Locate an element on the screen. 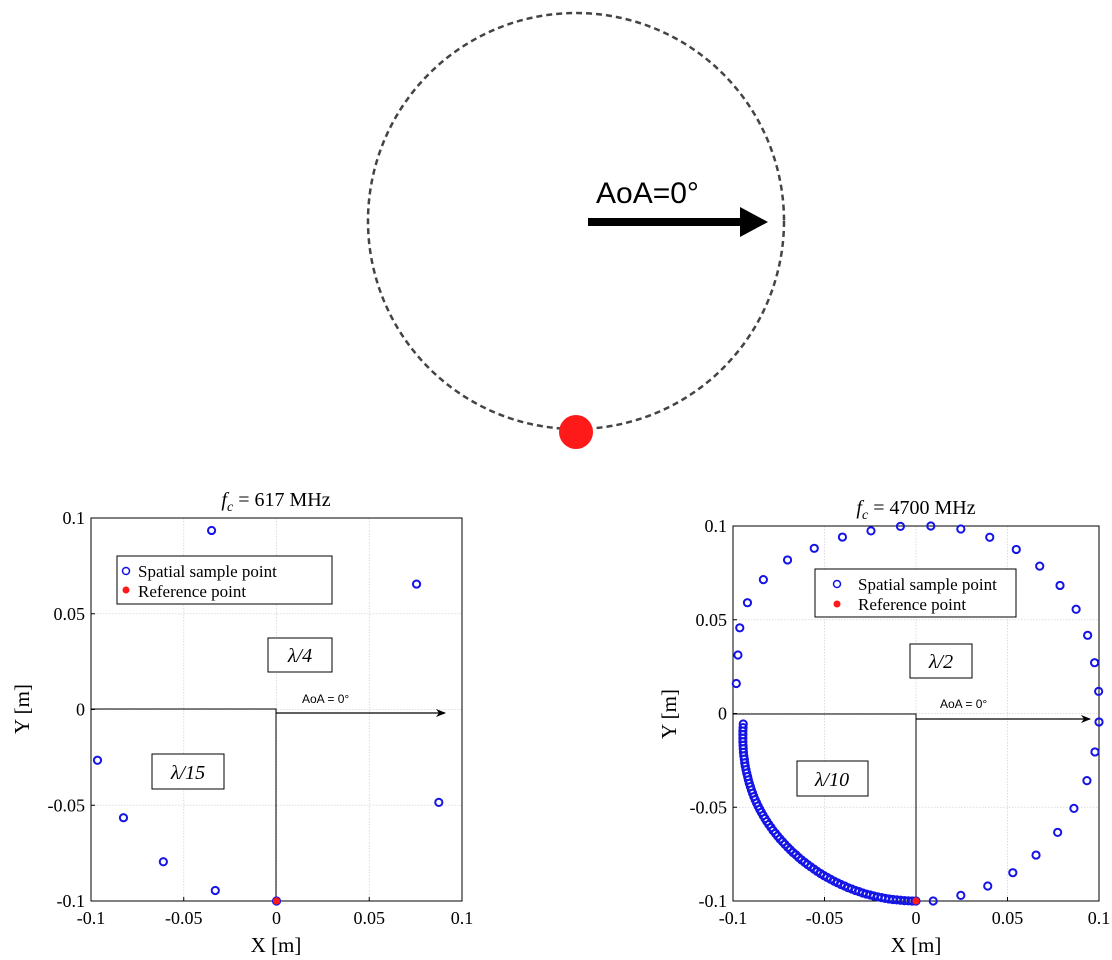 This screenshot has width=1112, height=960. title-rest: = 4700 MHz is located at coordinates (922, 508).